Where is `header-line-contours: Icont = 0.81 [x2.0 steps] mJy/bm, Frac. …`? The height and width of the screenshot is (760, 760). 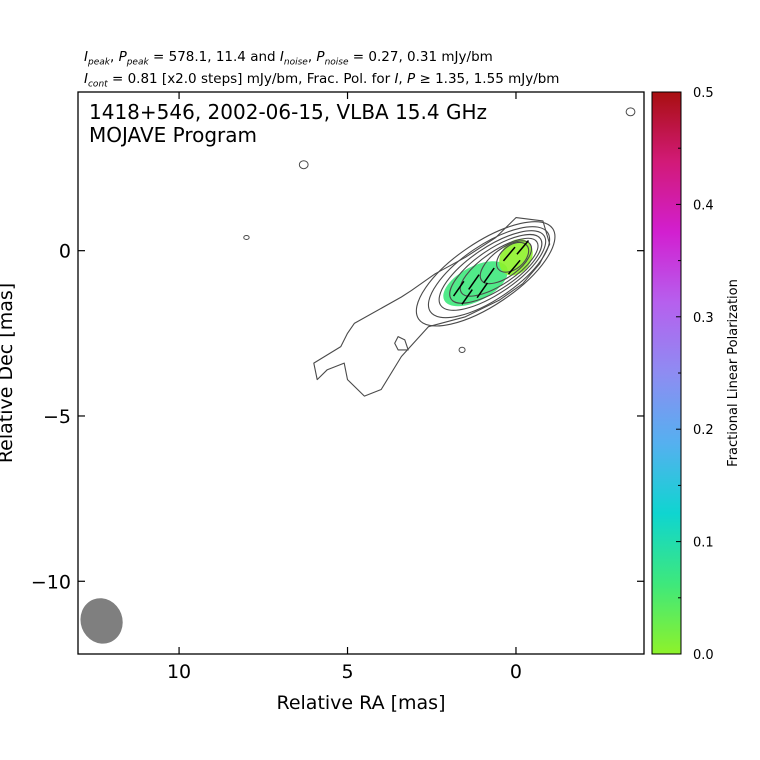
header-line-contours: Icont = 0.81 [x2.0 steps] mJy/bm, Frac. … is located at coordinates (322, 80).